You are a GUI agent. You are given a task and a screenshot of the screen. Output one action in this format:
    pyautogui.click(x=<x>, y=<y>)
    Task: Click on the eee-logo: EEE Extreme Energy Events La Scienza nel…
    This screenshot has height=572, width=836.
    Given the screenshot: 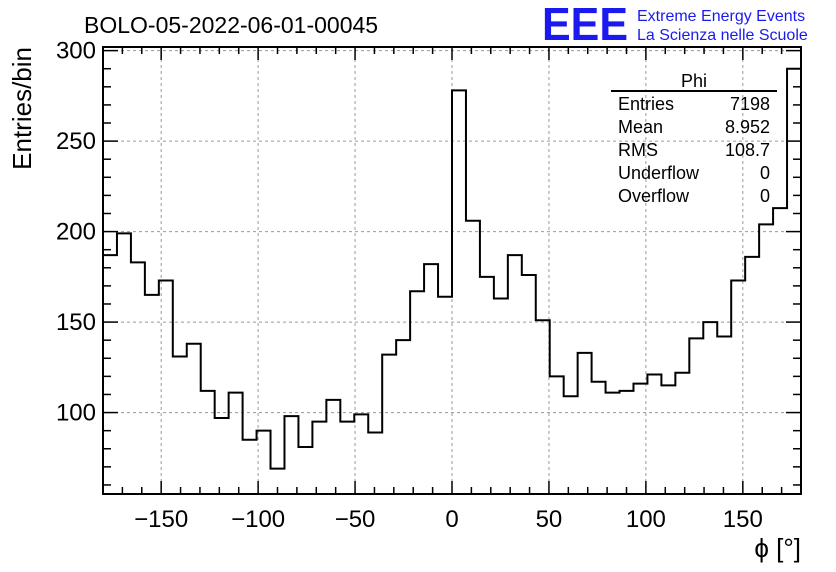 What is the action you would take?
    pyautogui.click(x=675, y=25)
    